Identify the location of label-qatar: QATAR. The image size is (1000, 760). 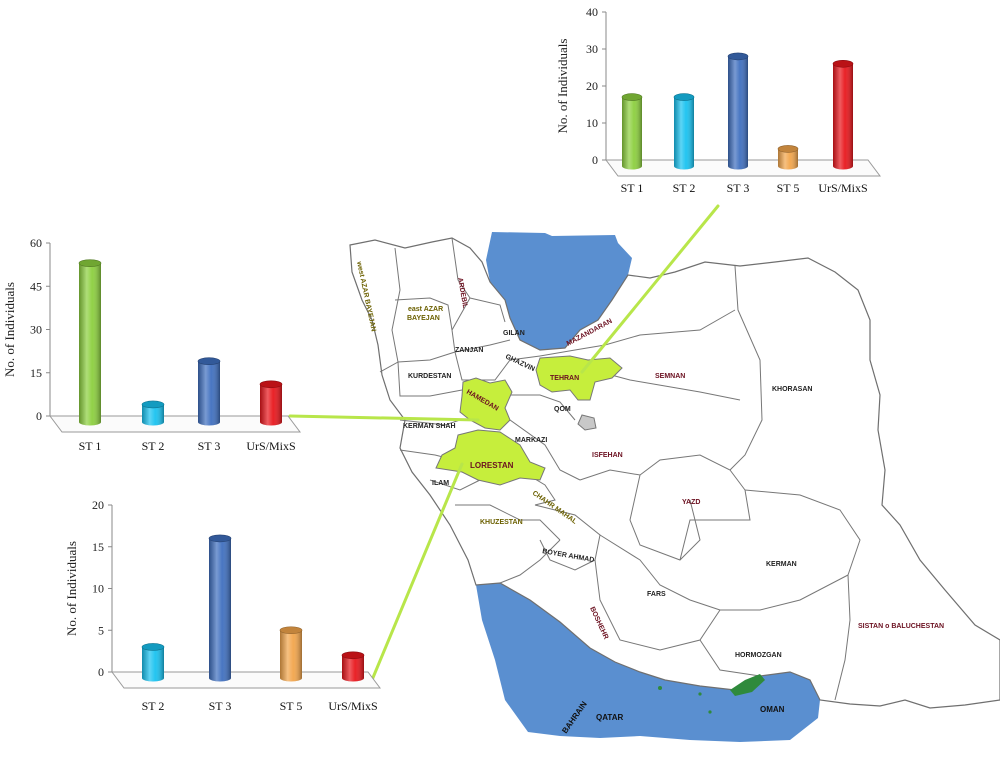
(609, 717).